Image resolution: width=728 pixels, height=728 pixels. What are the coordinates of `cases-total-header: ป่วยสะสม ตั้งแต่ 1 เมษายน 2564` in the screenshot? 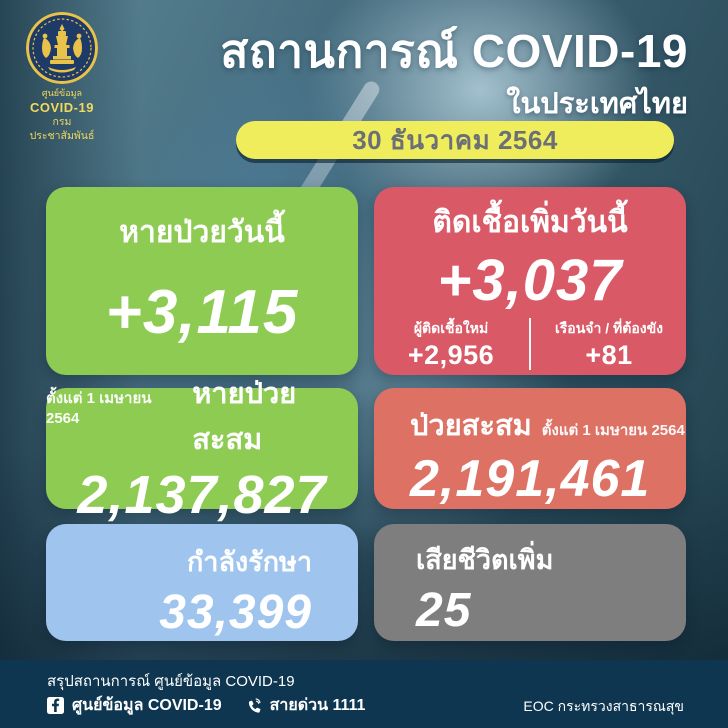 It's located at (548, 425).